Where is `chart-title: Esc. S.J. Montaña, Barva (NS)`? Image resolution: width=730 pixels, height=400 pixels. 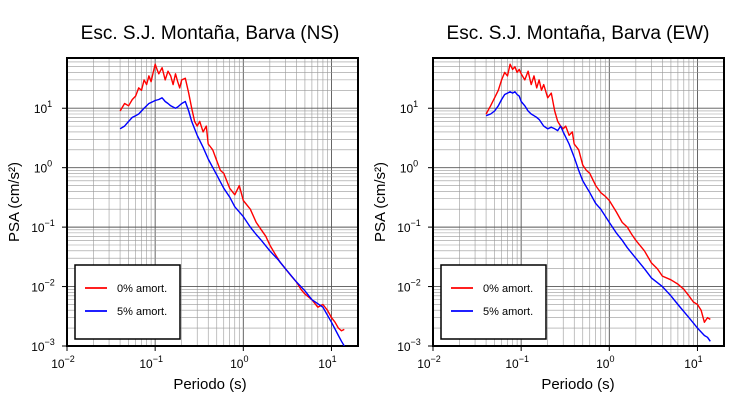
chart-title: Esc. S.J. Montaña, Barva (NS) is located at coordinates (210, 33).